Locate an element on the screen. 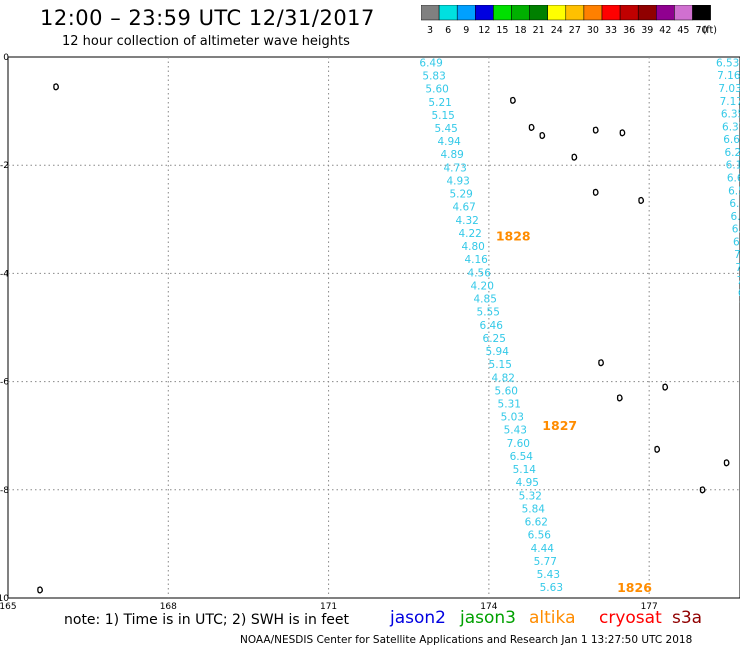 The image size is (740, 650). track-east-swh-label: 6.28 is located at coordinates (732, 153).